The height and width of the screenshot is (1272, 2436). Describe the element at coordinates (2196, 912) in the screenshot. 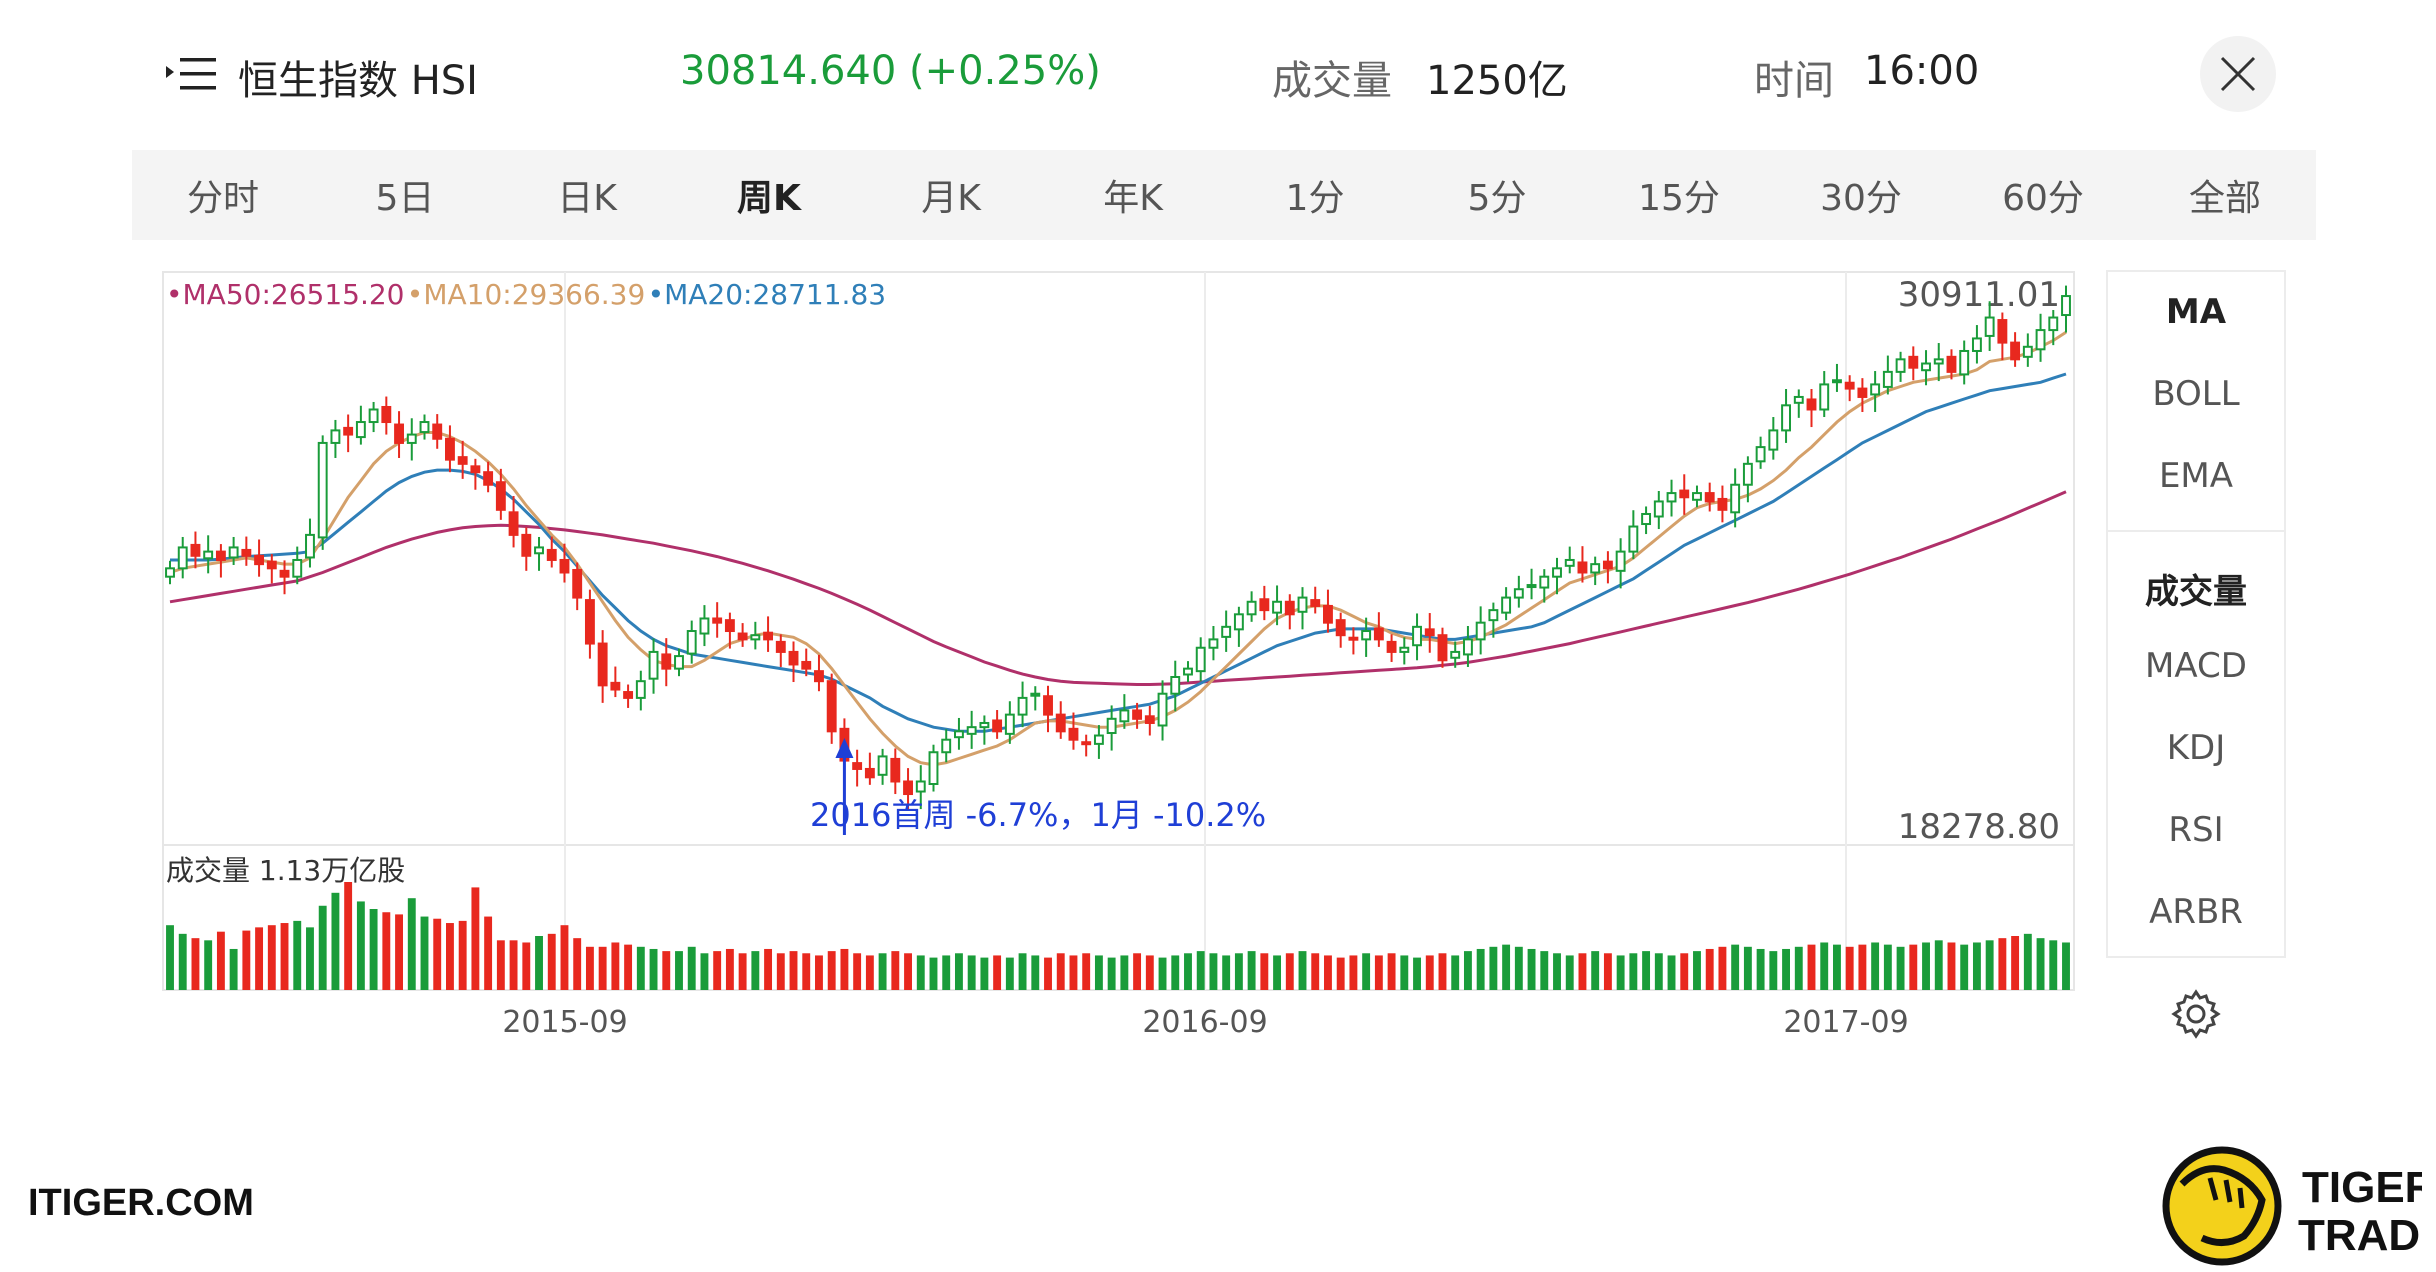

I see `indicator-arbr: ARBR` at that location.